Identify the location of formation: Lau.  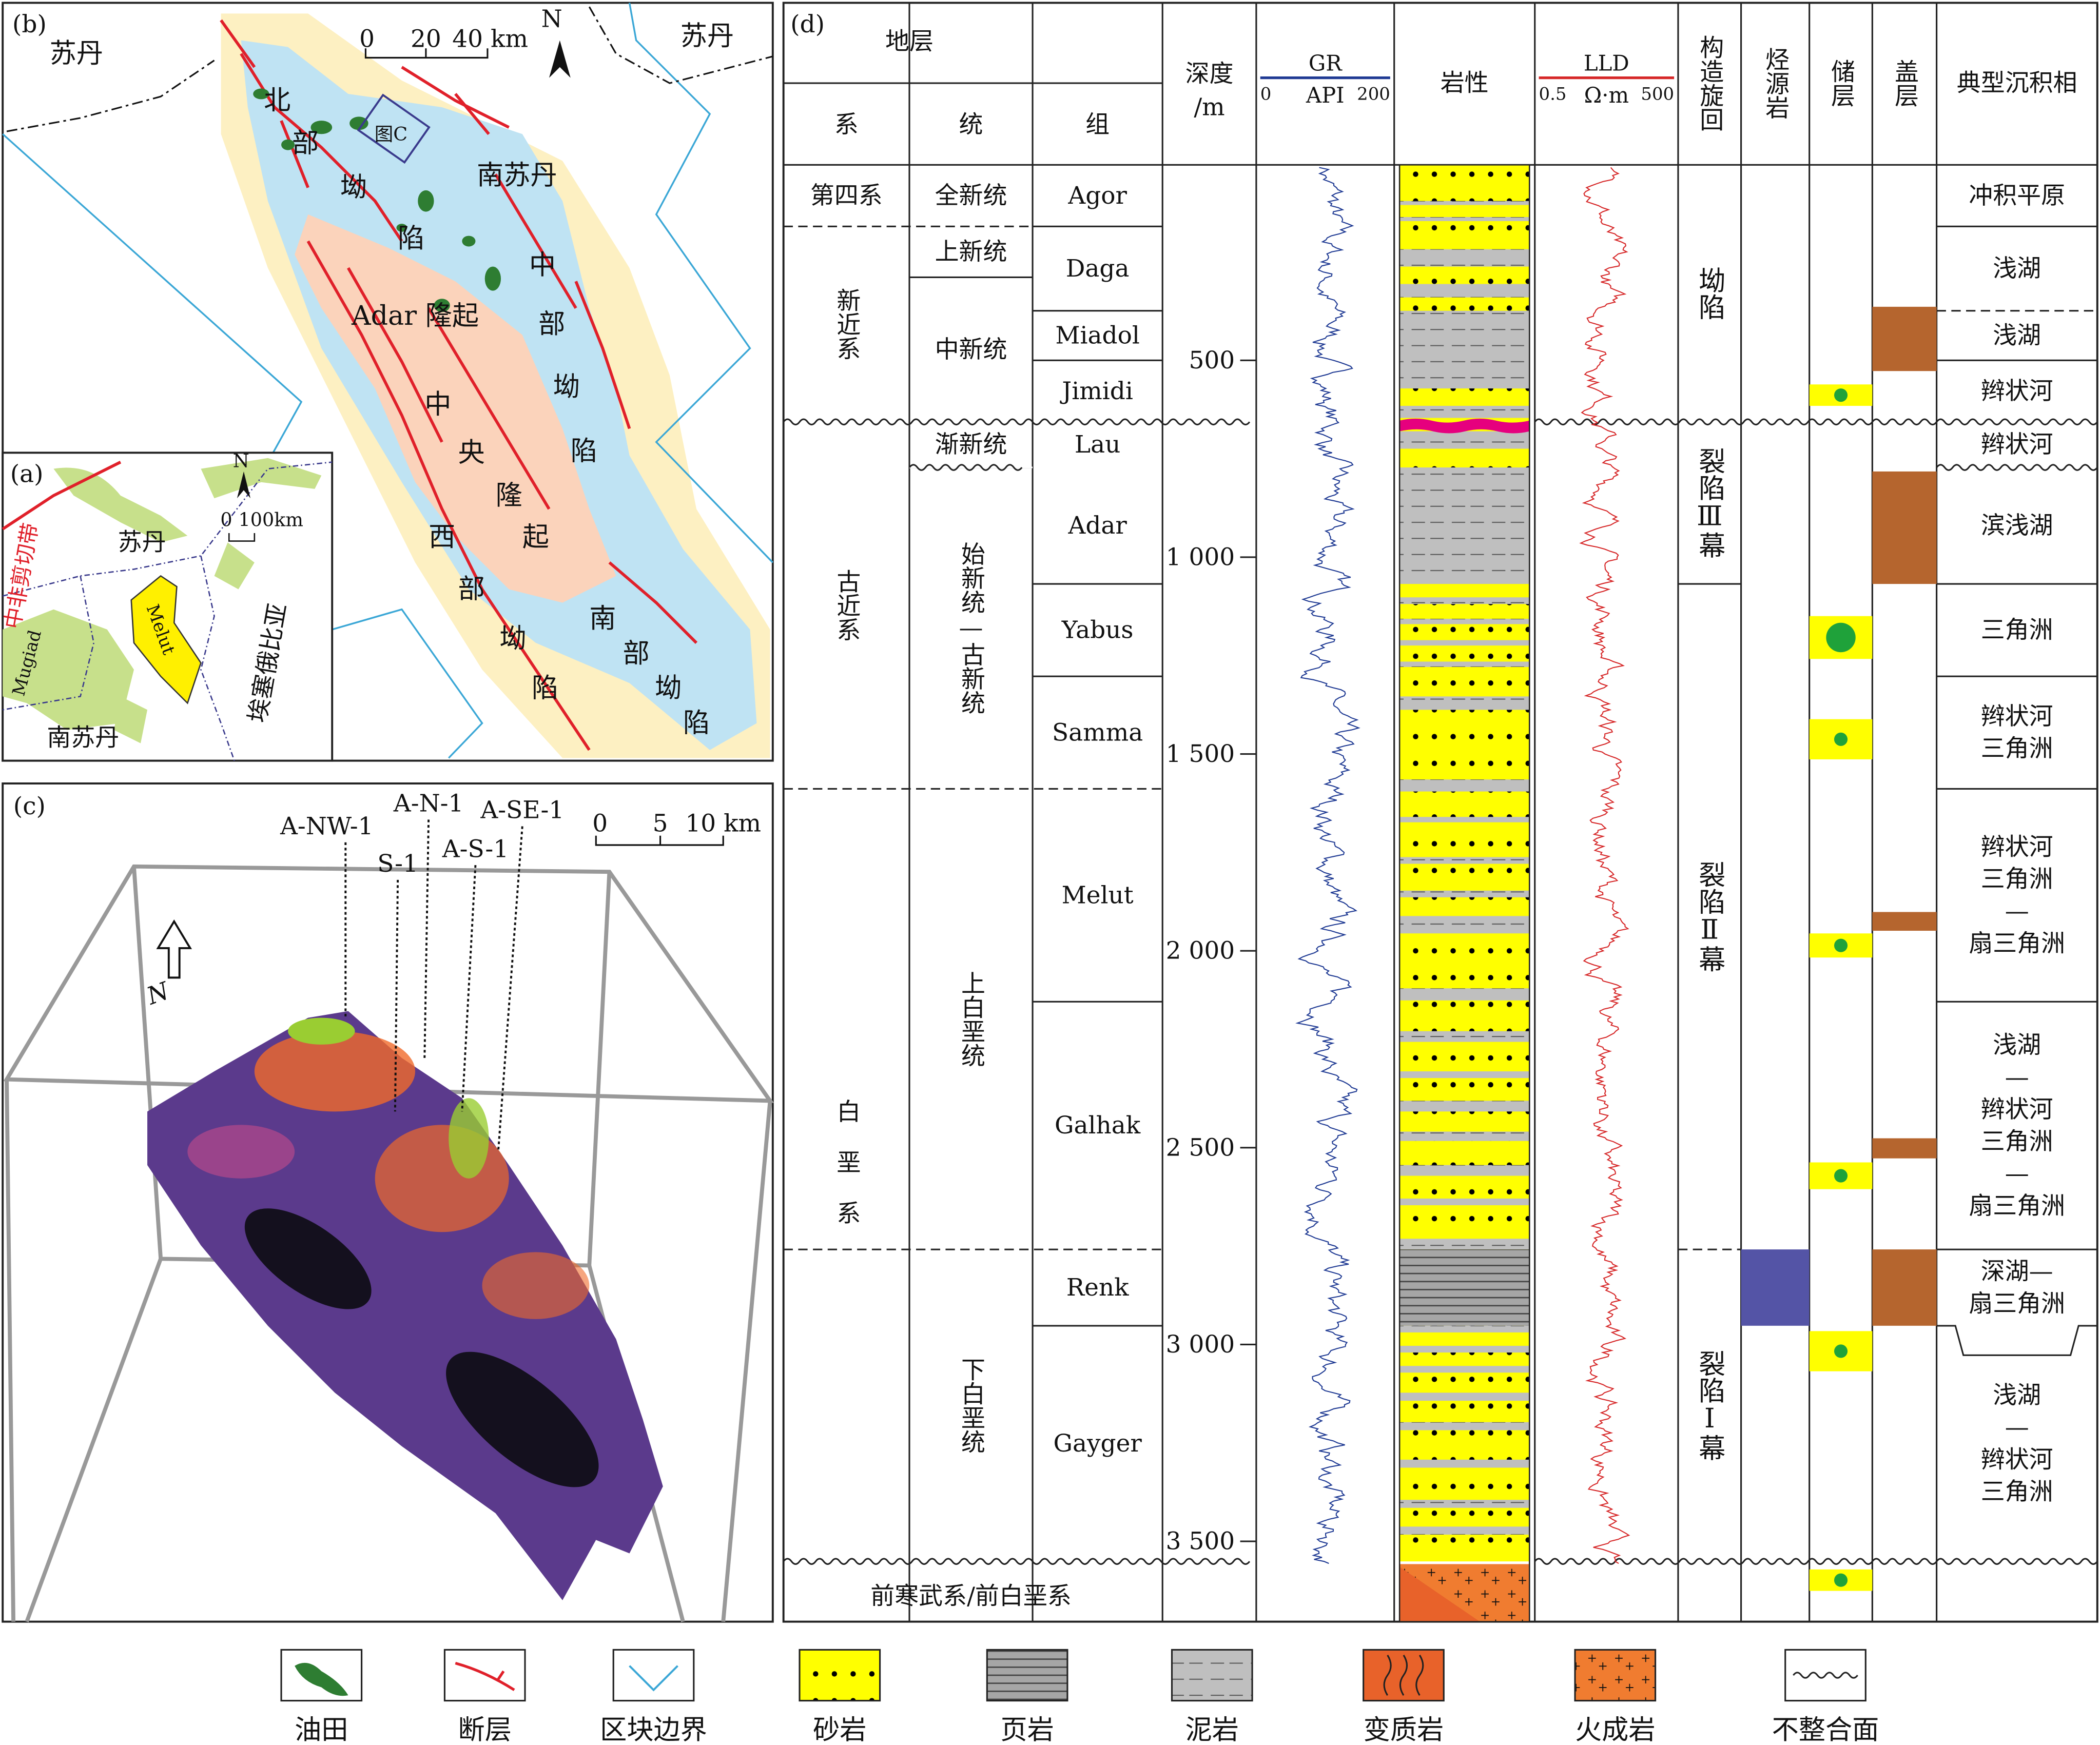
(1097, 444).